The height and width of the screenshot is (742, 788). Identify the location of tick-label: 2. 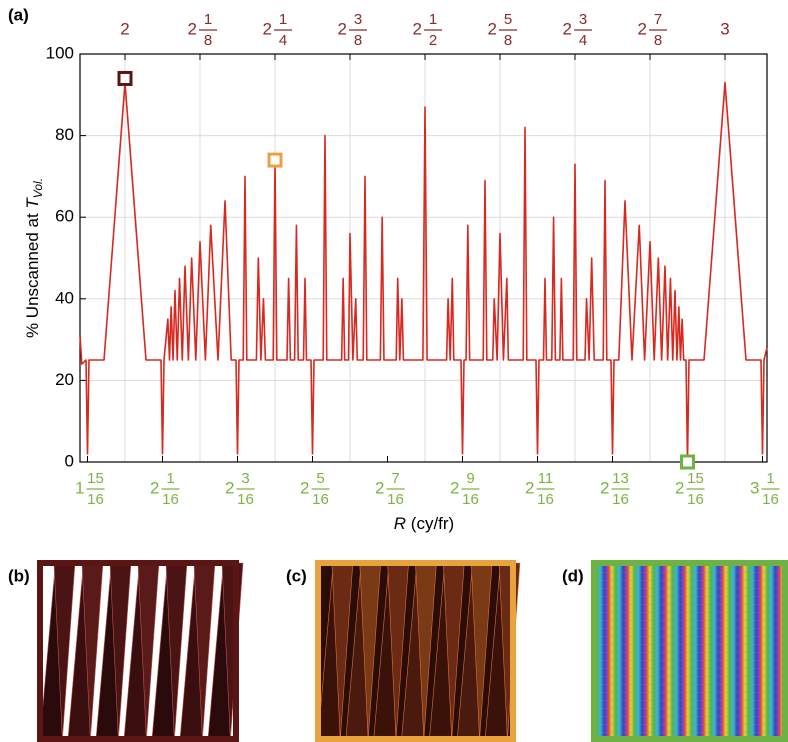
(124, 28).